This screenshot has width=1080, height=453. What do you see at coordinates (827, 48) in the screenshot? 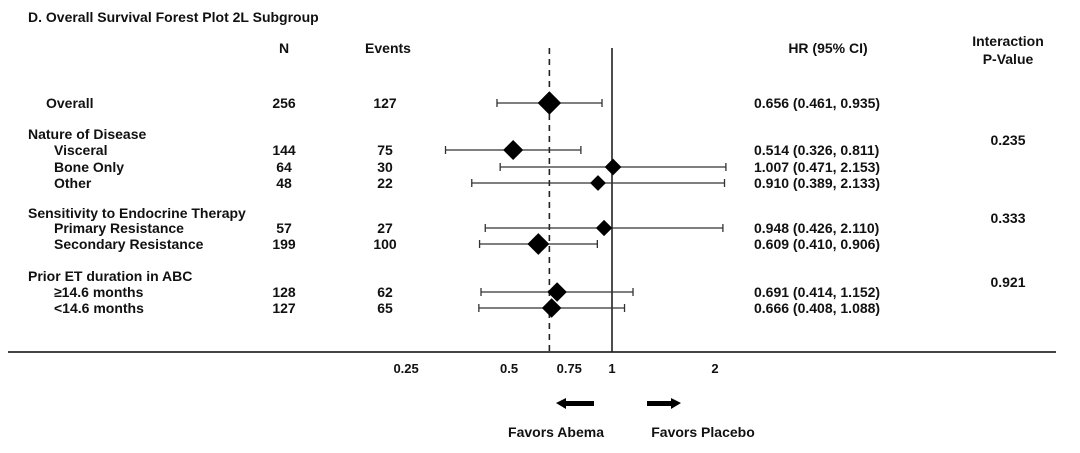
I see `hr-column-header: HR (95% CI)` at bounding box center [827, 48].